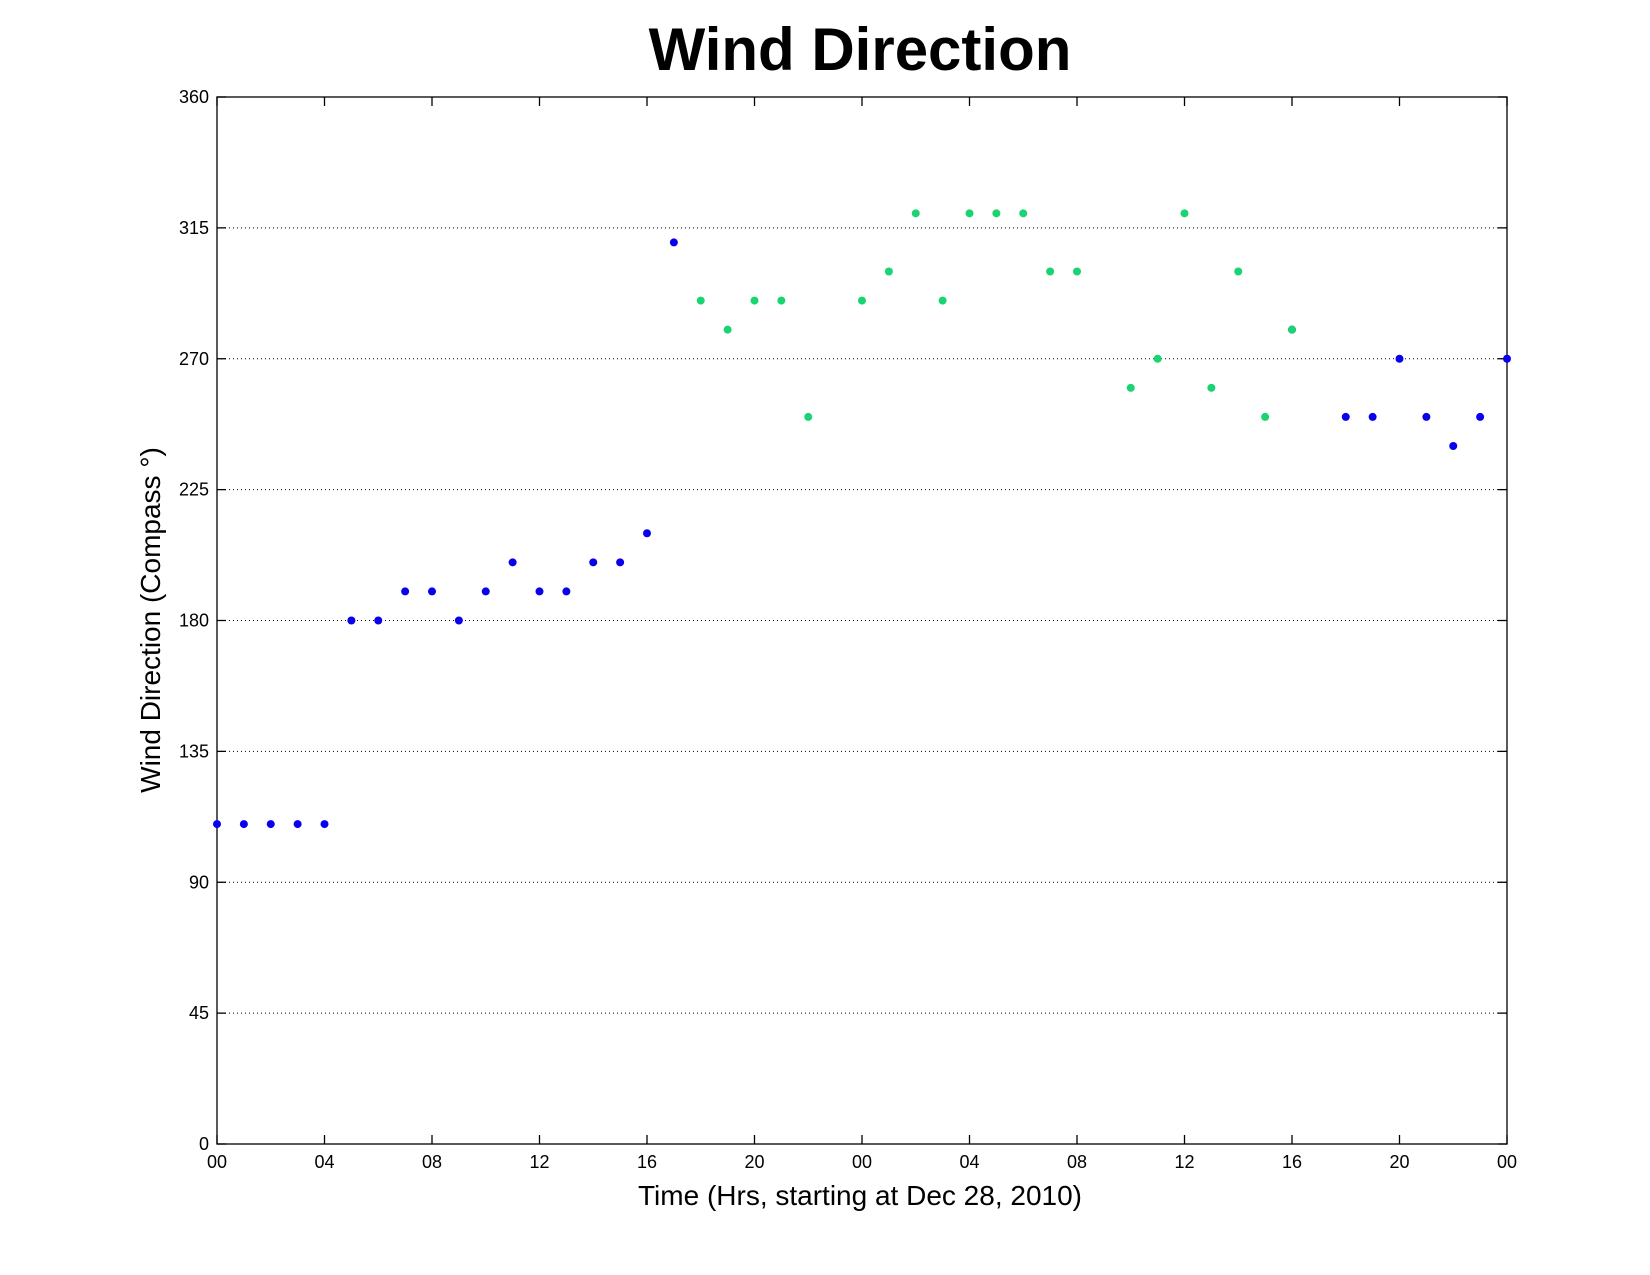 The image size is (1650, 1275). I want to click on y-tick-label: 135, so click(194, 751).